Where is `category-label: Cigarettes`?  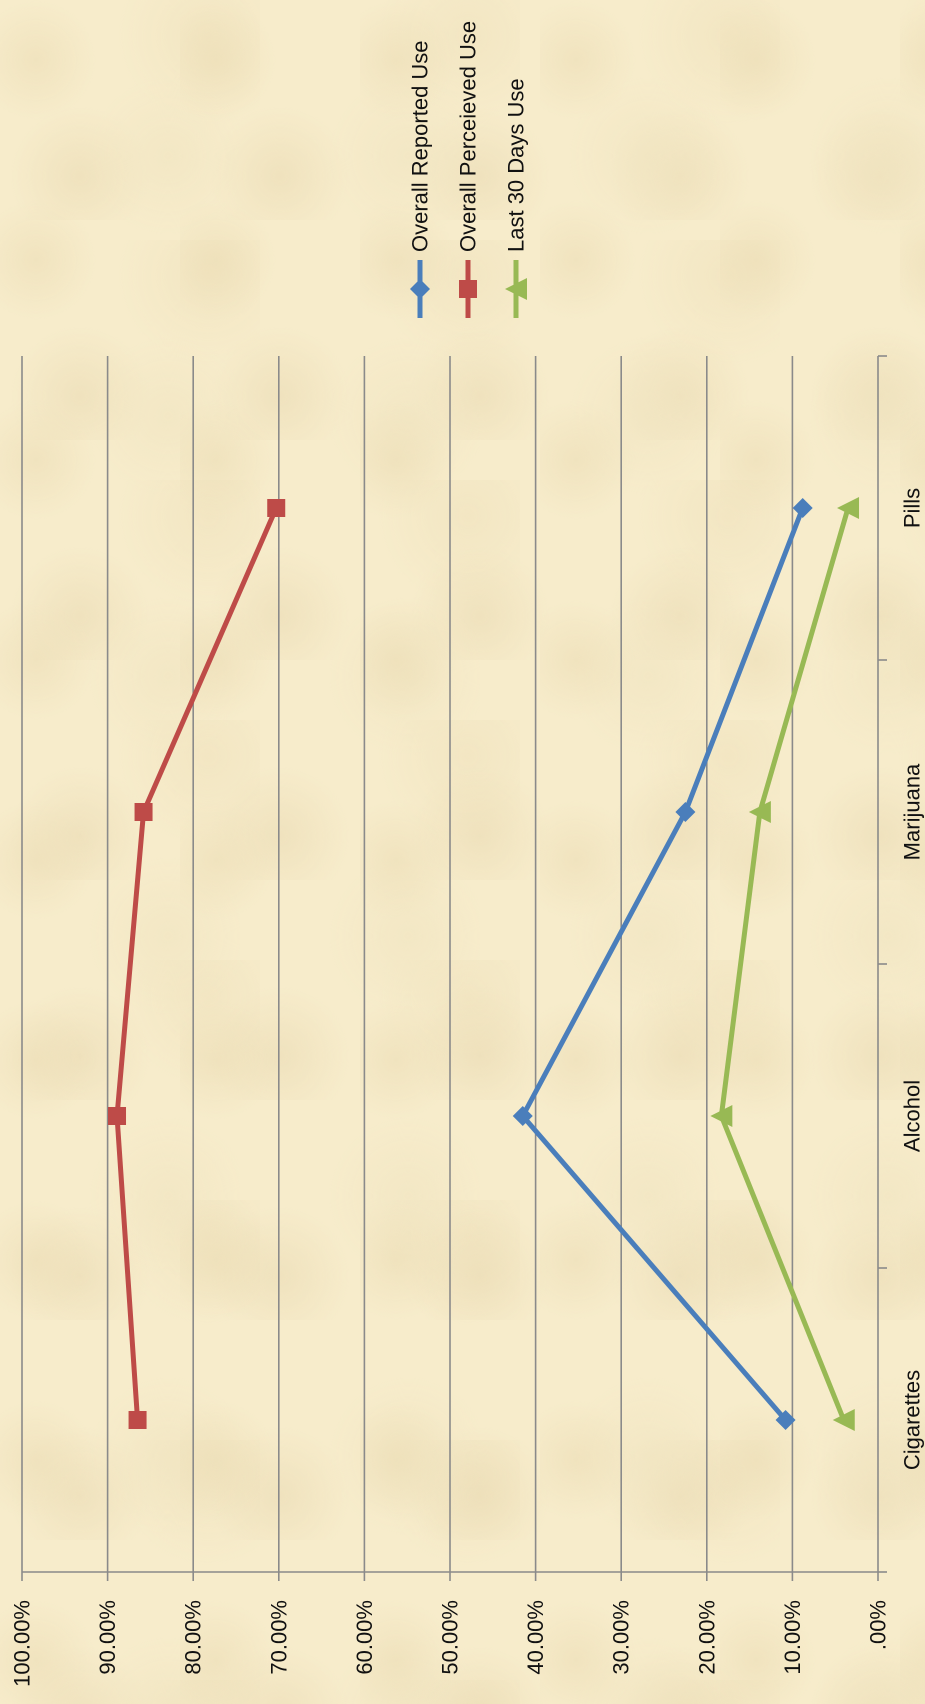
category-label: Cigarettes is located at coordinates (912, 1420).